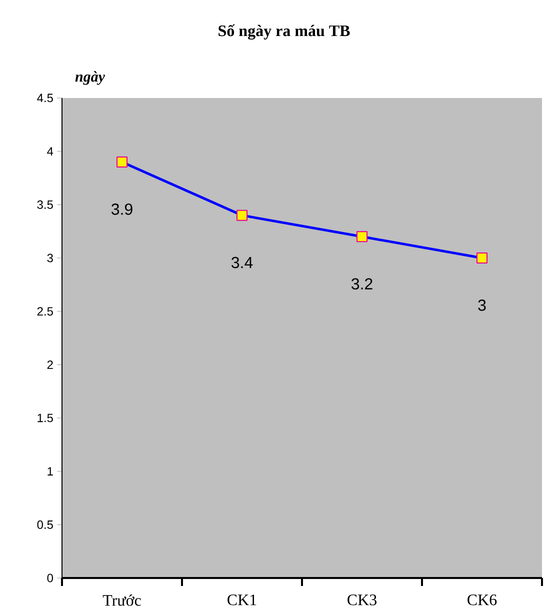 This screenshot has height=612, width=544. I want to click on y-tick-label: 3.5, so click(45, 204).